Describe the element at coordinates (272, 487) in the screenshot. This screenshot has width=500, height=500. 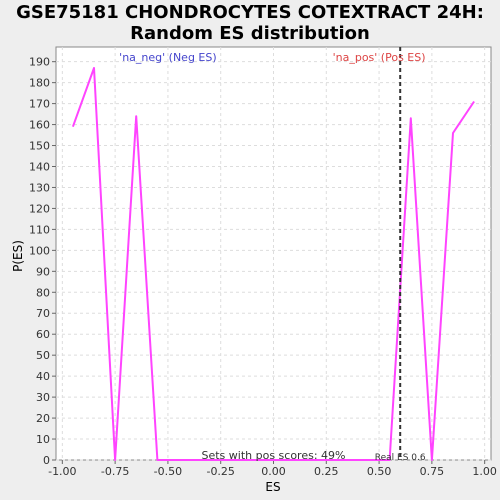
I see `x-axis-label: ES` at that location.